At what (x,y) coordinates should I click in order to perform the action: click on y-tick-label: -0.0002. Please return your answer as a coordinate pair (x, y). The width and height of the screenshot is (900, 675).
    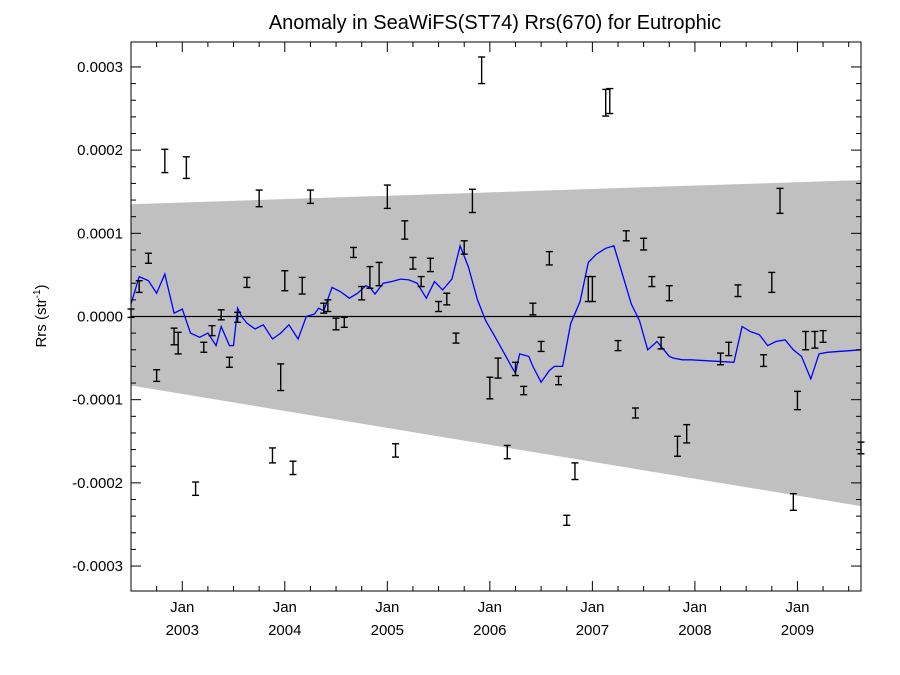
    Looking at the image, I should click on (97, 483).